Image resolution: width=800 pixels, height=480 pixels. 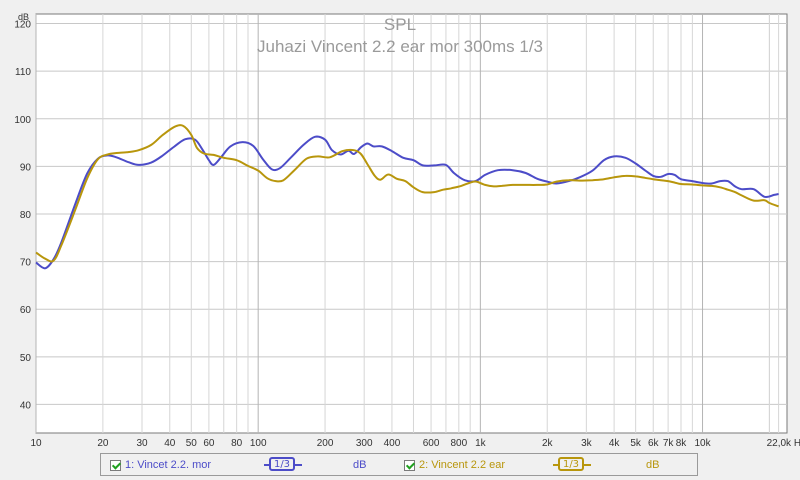 What do you see at coordinates (22, 120) in the screenshot?
I see `y-tick-label: 100` at bounding box center [22, 120].